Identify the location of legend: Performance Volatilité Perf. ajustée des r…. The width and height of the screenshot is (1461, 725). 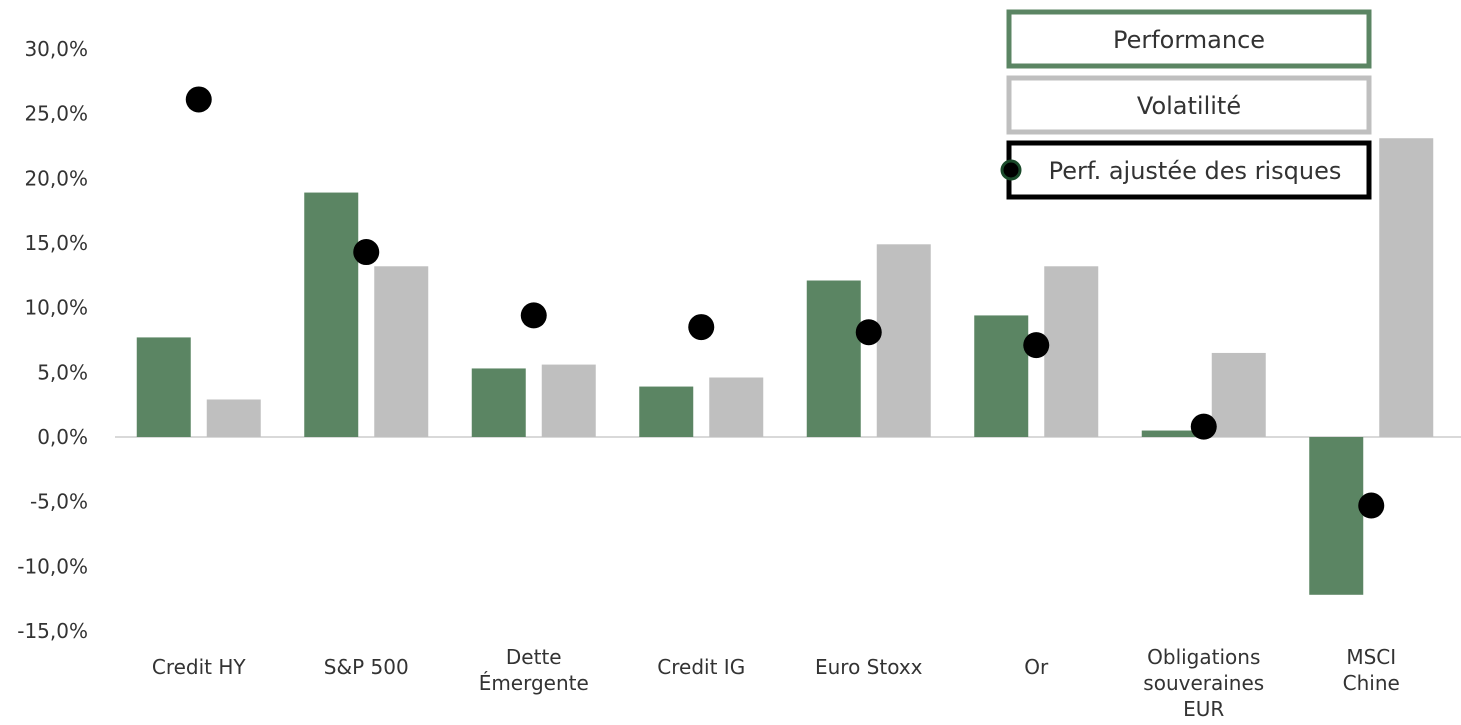
(1186, 104).